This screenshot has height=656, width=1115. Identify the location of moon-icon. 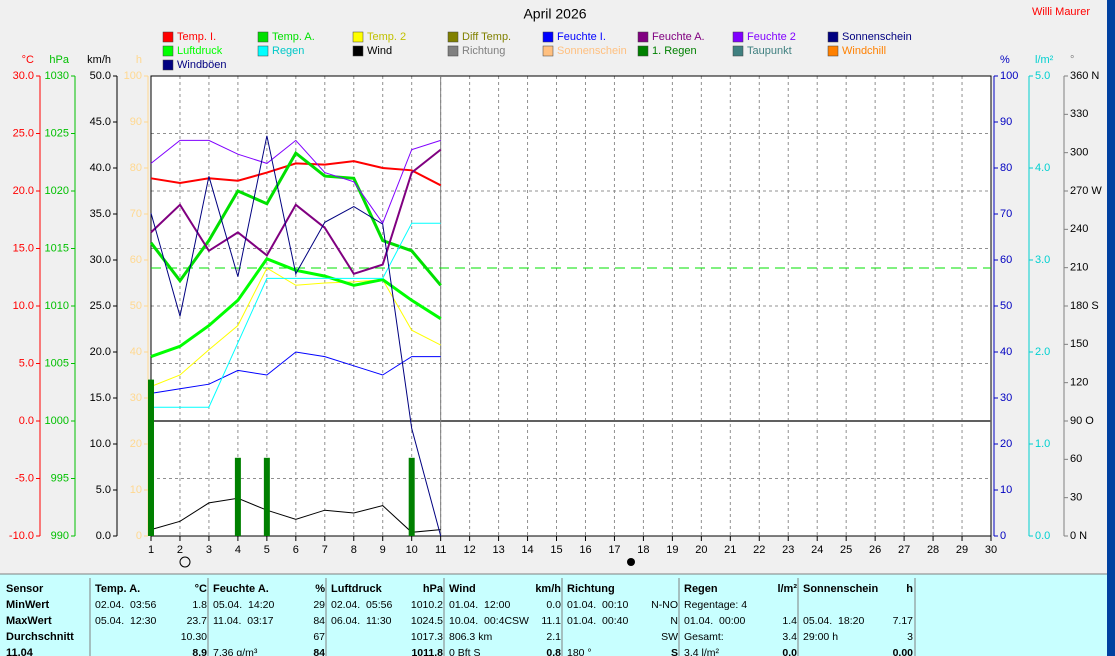
(185, 562).